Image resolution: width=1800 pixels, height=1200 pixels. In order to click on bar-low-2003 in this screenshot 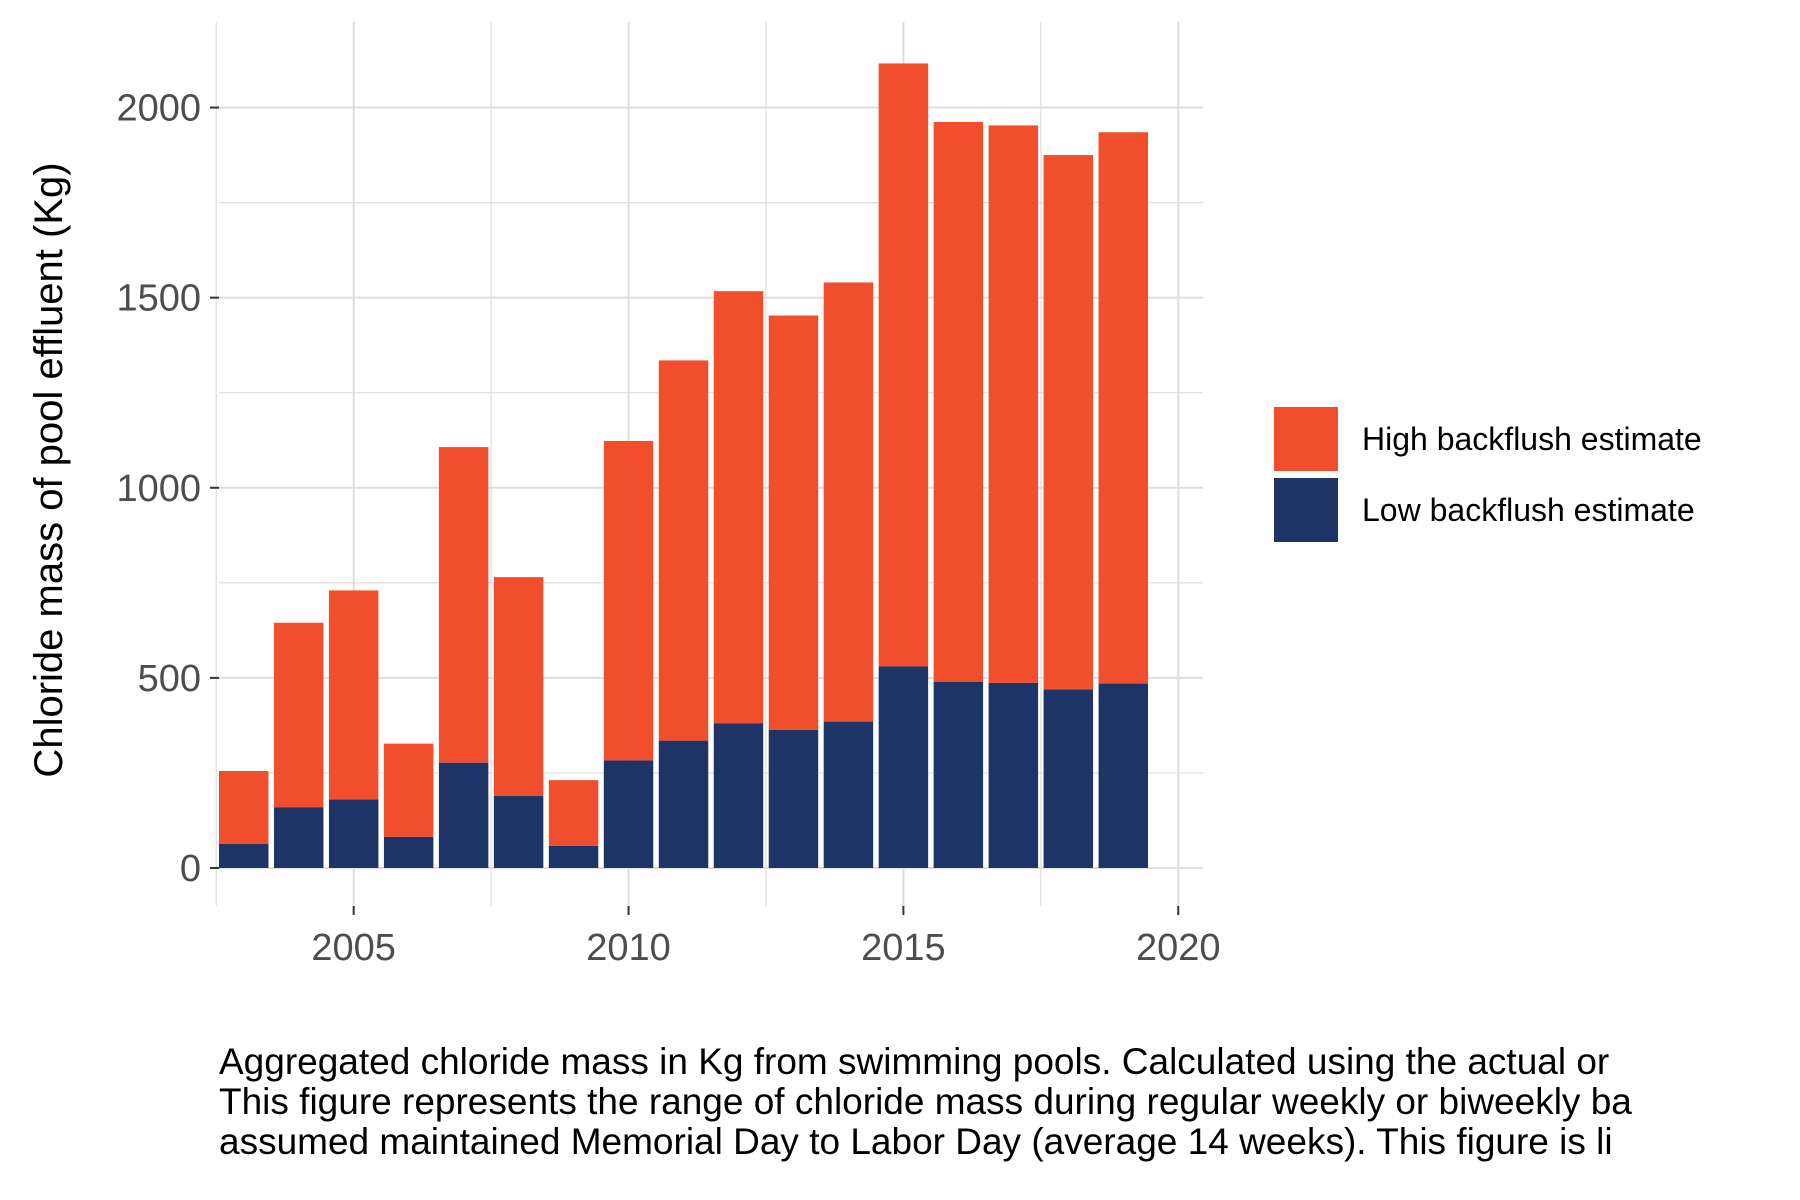, I will do `click(244, 856)`.